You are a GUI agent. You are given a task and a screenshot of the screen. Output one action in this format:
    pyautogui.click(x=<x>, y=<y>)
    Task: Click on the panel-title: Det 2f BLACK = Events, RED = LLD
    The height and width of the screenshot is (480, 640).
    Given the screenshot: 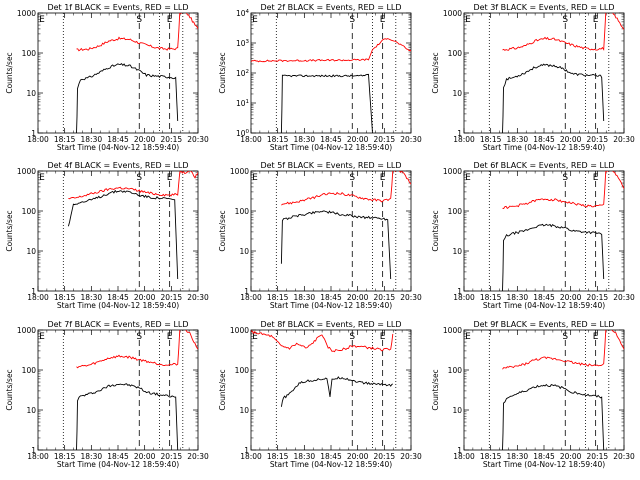 What is the action you would take?
    pyautogui.click(x=330, y=7)
    